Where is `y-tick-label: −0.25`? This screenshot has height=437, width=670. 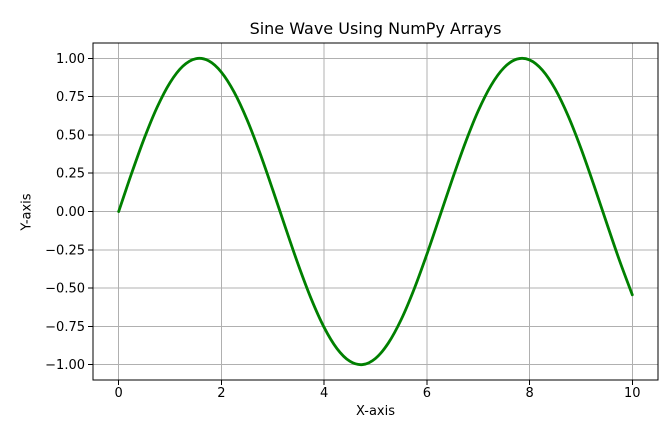 y-tick-label: −0.25 is located at coordinates (65, 250).